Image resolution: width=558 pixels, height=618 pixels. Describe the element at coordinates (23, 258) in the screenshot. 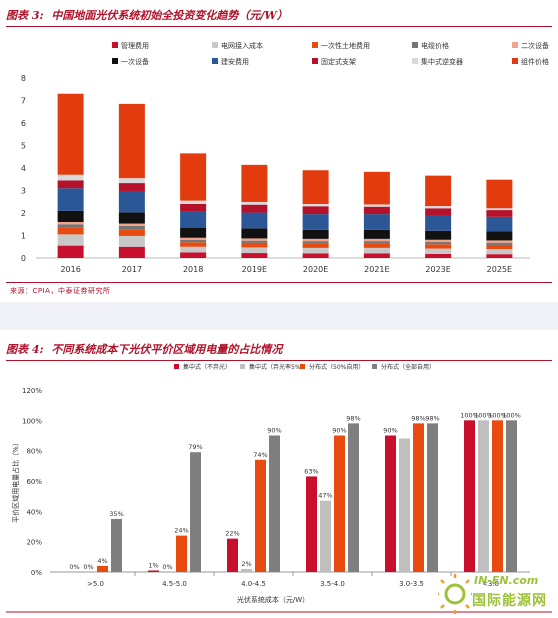

I see `y-tick-label: 0` at that location.